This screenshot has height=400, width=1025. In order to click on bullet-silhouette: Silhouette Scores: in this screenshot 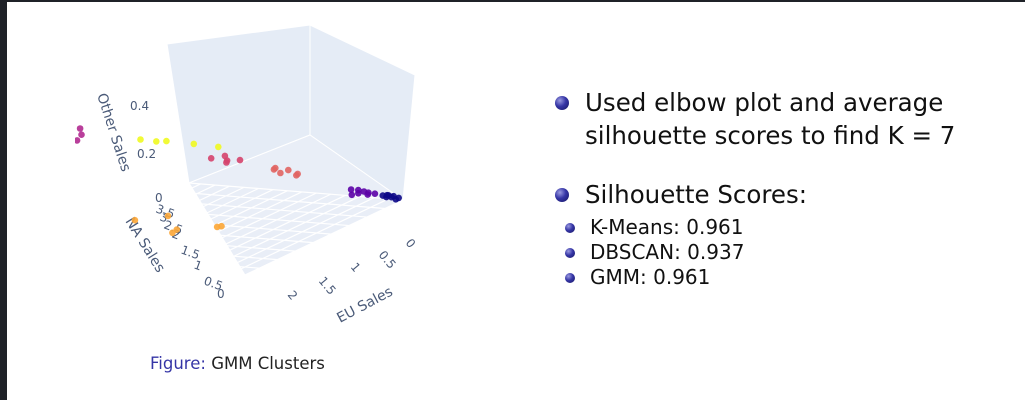, I will do `click(780, 194)`.